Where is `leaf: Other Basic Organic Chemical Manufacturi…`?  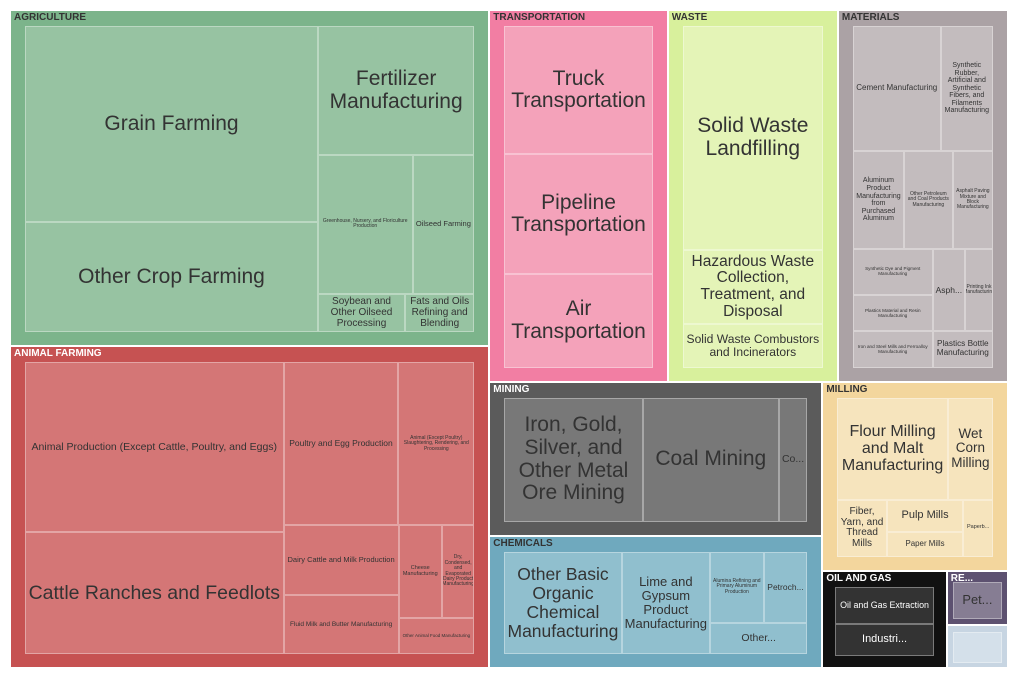 leaf: Other Basic Organic Chemical Manufacturi… is located at coordinates (563, 602).